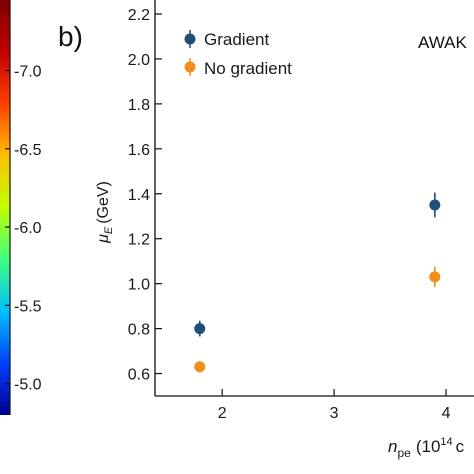 This screenshot has width=474, height=474. I want to click on x-ticks: 2 3 4, so click(334, 405).